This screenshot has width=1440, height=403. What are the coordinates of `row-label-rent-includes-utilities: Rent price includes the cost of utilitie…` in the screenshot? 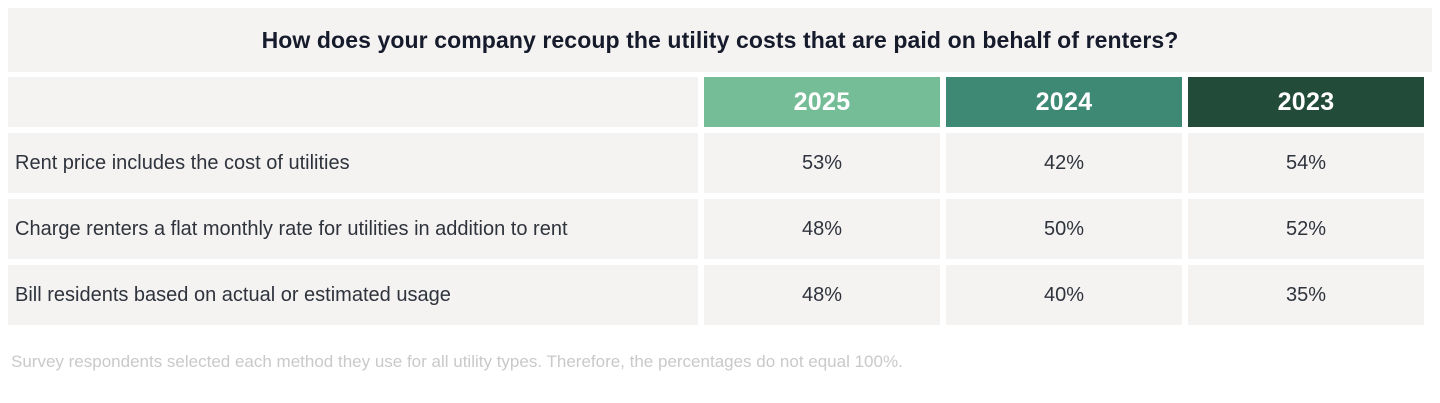 It's located at (353, 163).